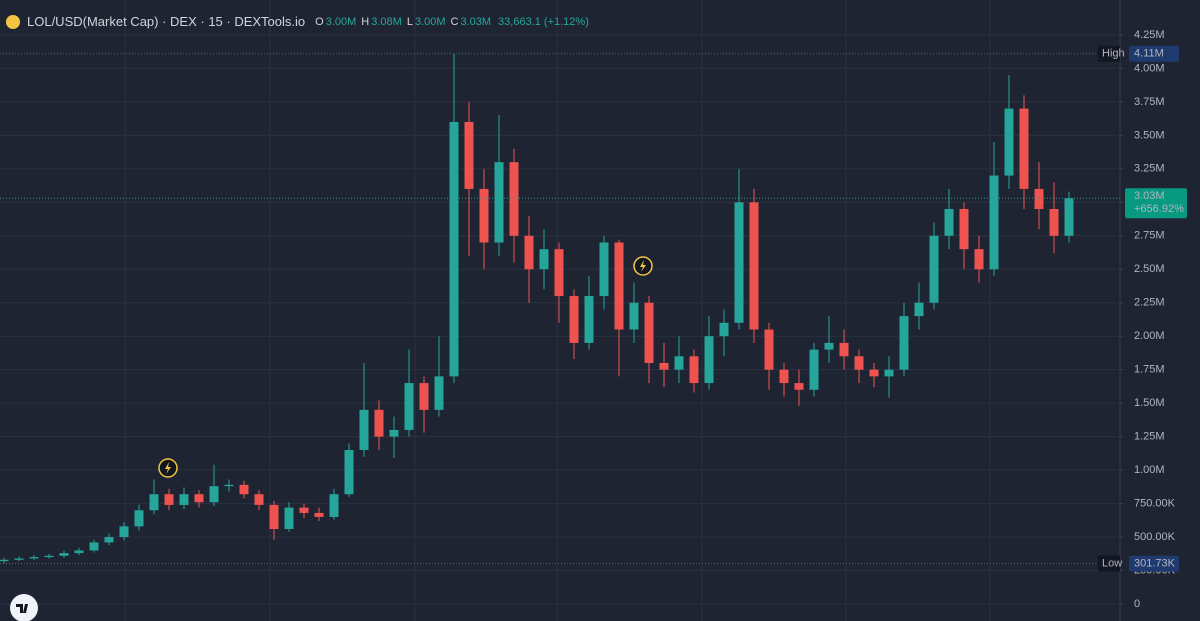 This screenshot has height=621, width=1200. What do you see at coordinates (543, 21) in the screenshot?
I see `change: 33,663.1 (+1.12%)` at bounding box center [543, 21].